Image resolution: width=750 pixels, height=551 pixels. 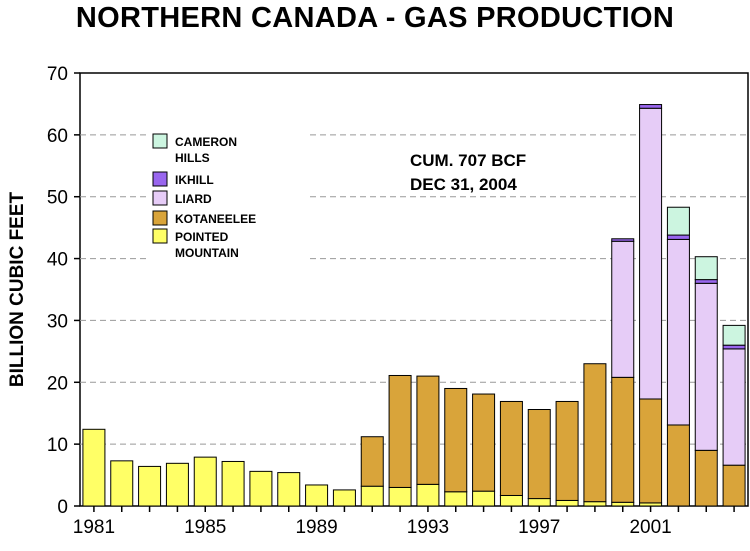 I want to click on y-tick-label: 0, so click(x=62, y=507).